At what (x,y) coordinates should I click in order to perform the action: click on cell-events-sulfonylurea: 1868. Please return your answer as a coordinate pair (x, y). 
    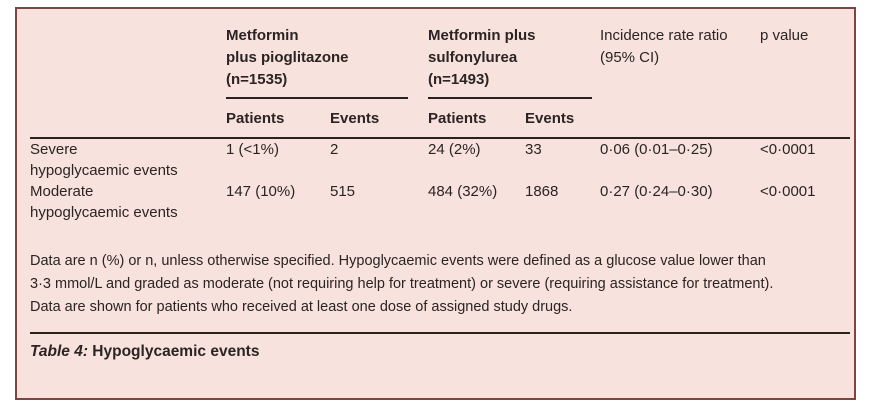
    Looking at the image, I should click on (542, 191).